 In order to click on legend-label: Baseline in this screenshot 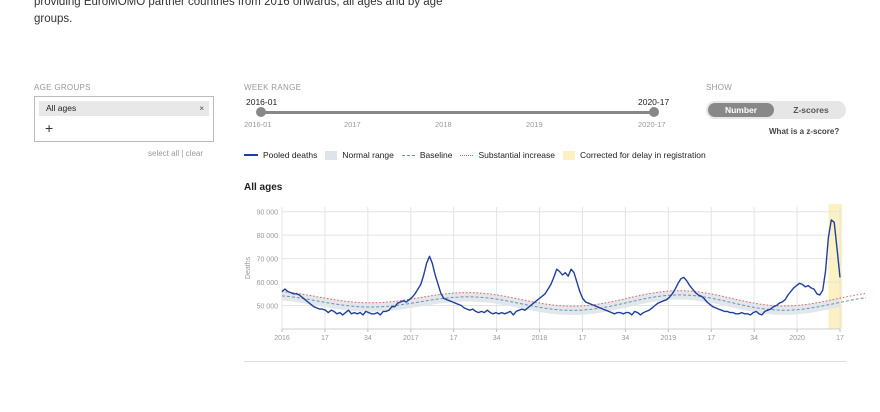, I will do `click(436, 155)`.